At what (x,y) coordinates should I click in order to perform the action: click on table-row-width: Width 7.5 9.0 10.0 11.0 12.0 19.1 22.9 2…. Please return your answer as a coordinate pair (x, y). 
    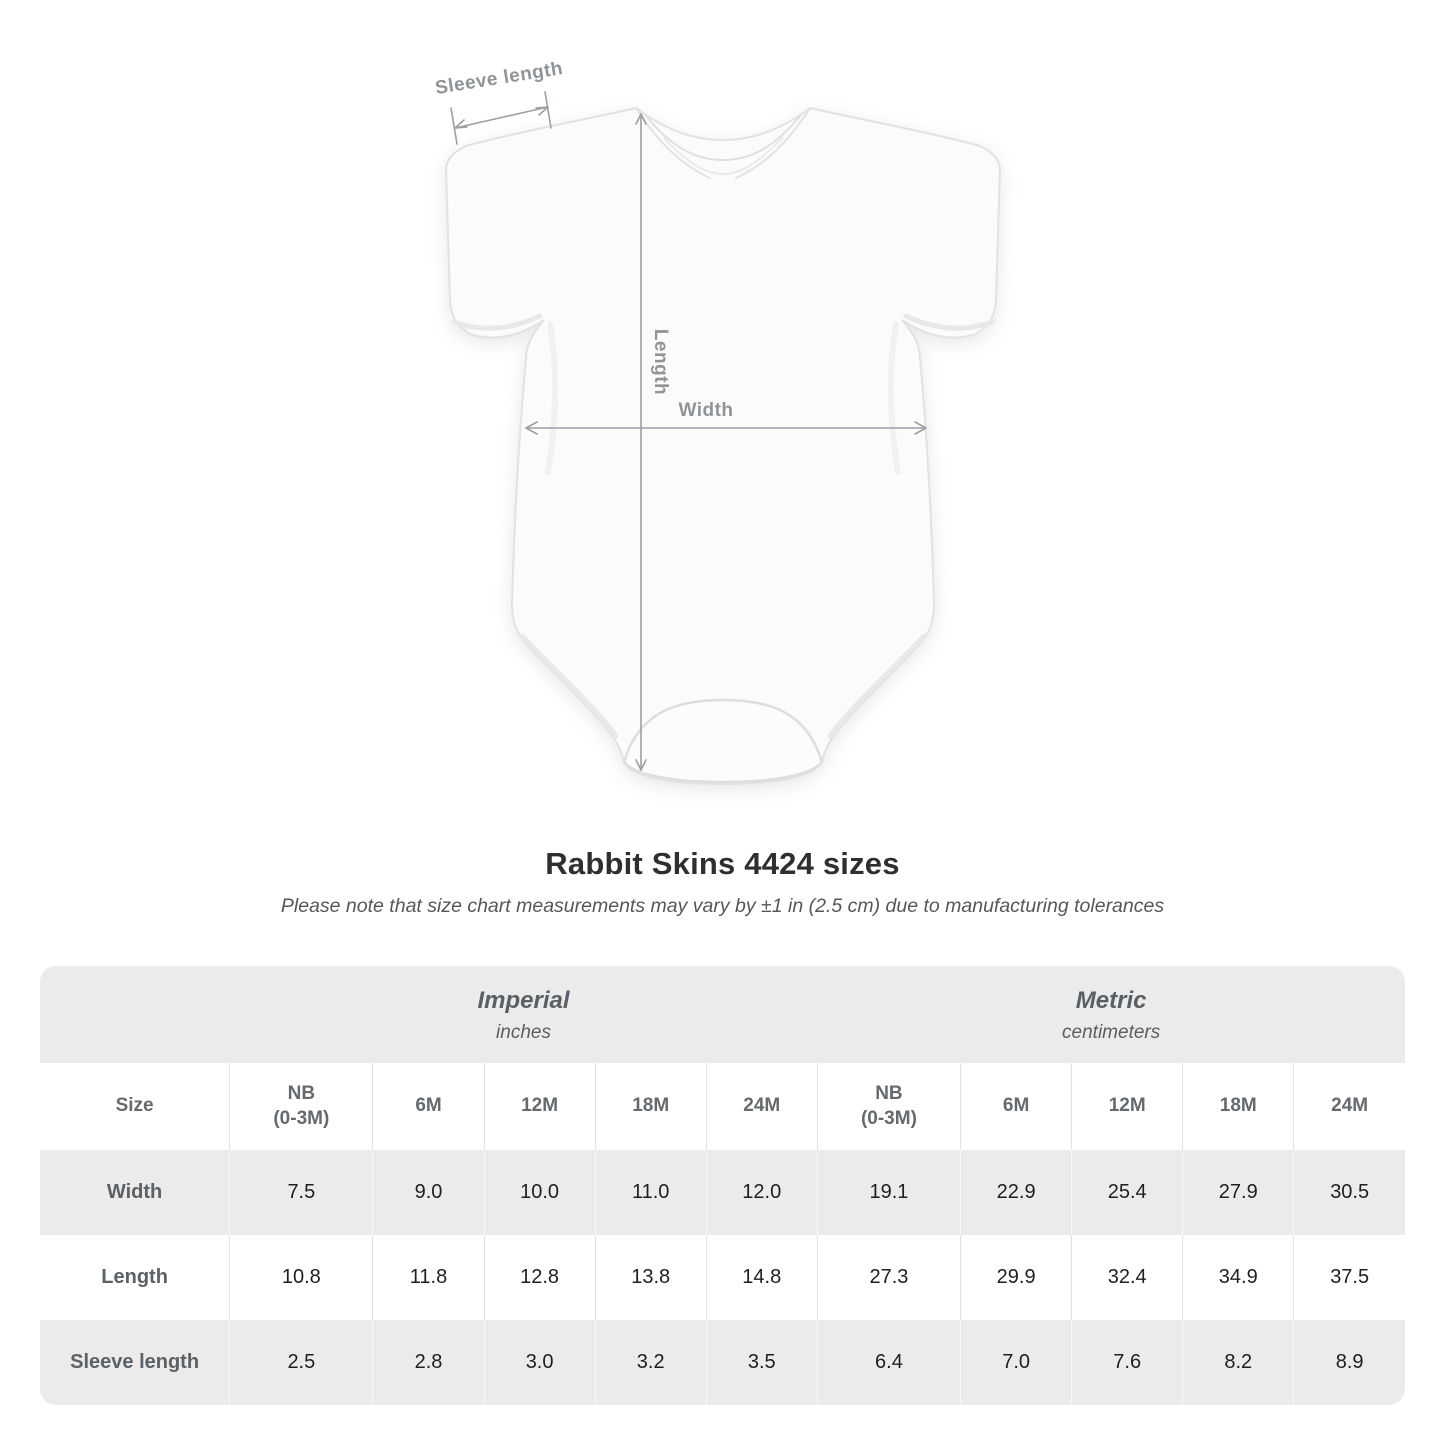
    Looking at the image, I should click on (722, 1192).